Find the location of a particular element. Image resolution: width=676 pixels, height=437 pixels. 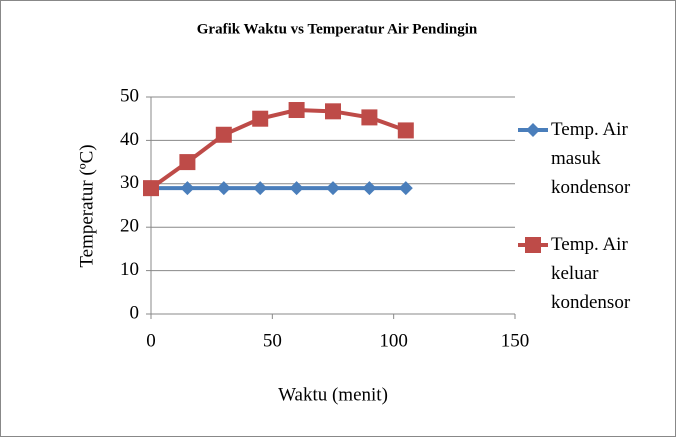

y-tick-label: 20 is located at coordinates (129, 226).